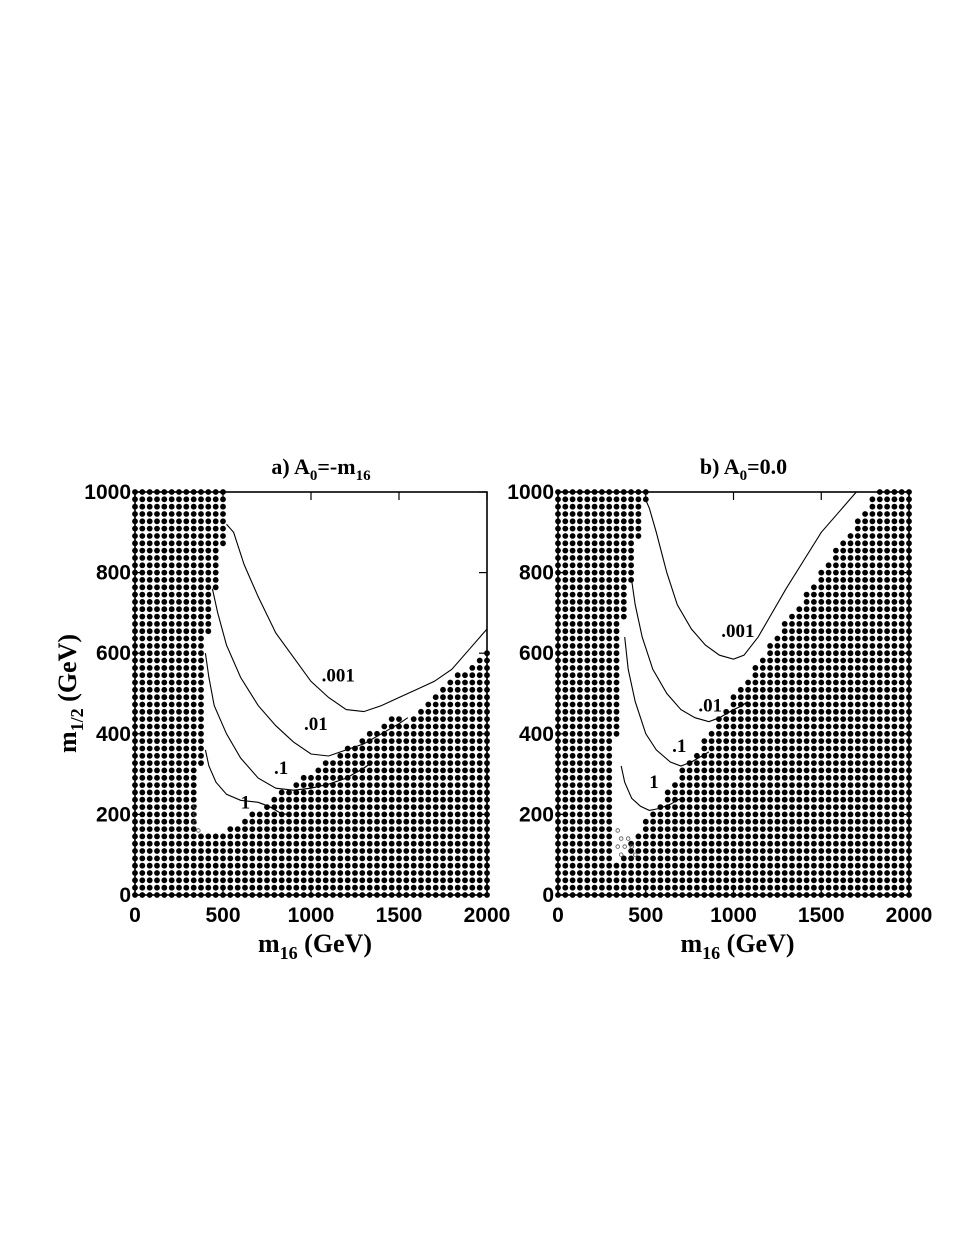  What do you see at coordinates (621, 838) in the screenshot?
I see `marginal-point` at bounding box center [621, 838].